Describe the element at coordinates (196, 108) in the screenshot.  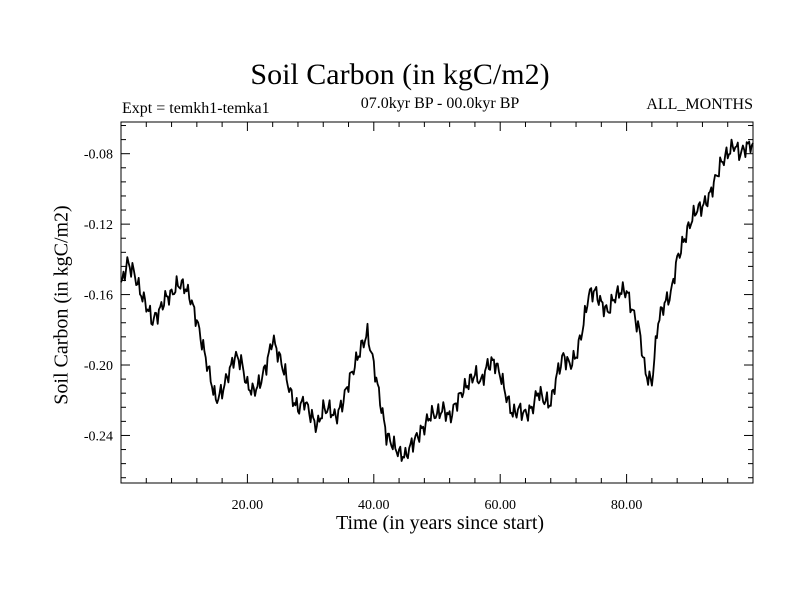
I see `experiment-label: Expt = temkh1-temka1` at that location.